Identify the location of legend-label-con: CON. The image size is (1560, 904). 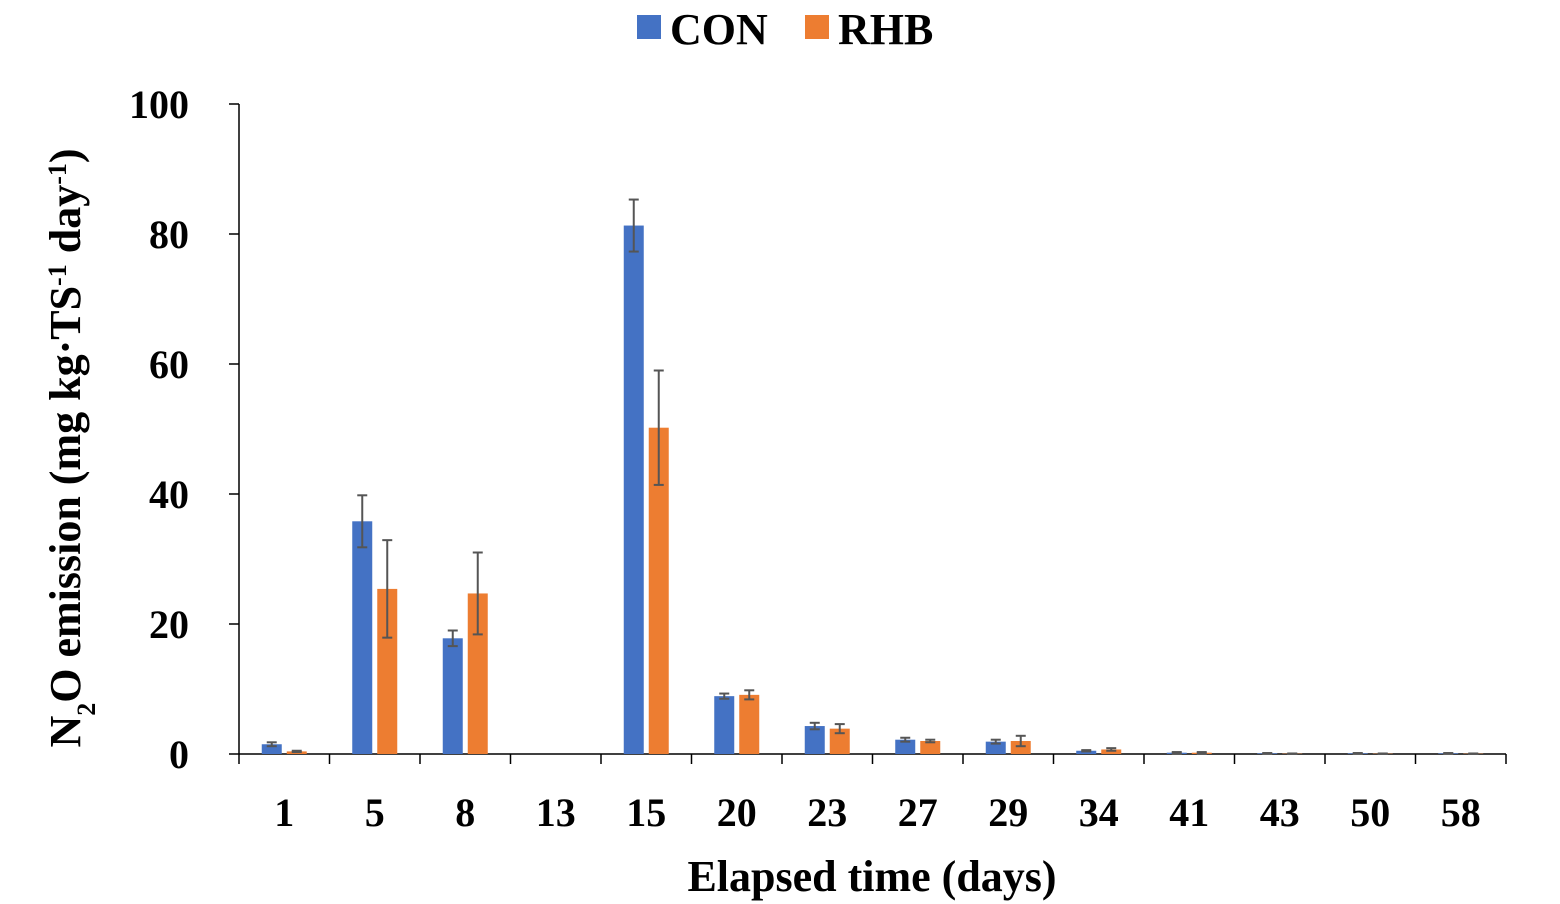
(719, 29).